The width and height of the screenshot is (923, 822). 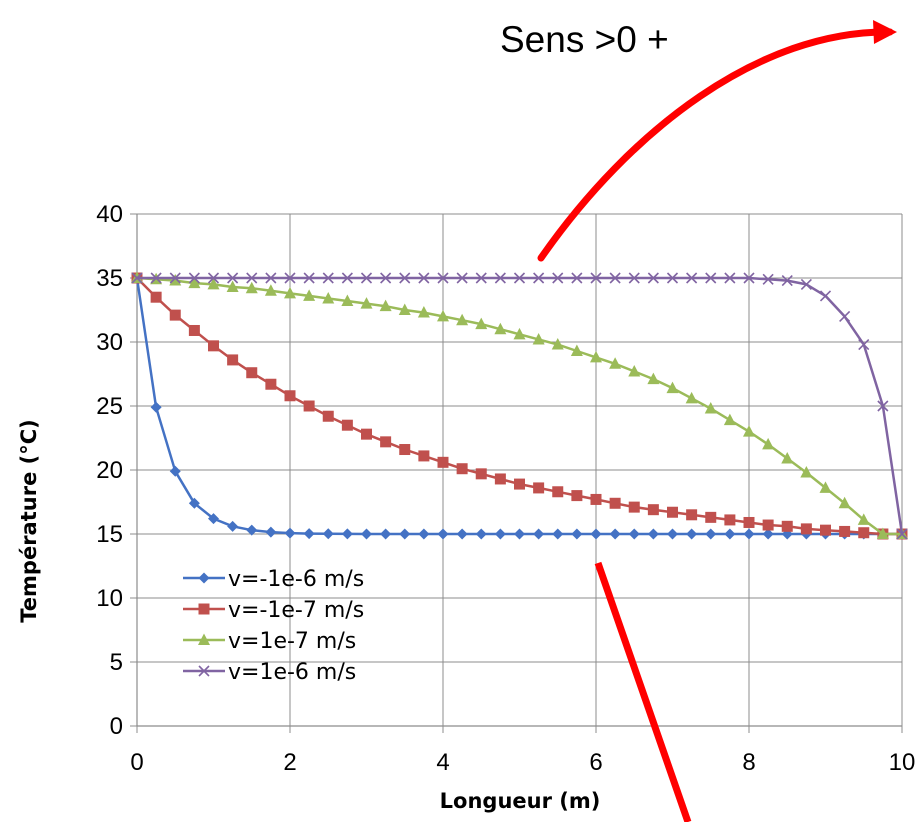 I want to click on legend-entry: v=-1e-6 m/s, so click(x=273, y=579).